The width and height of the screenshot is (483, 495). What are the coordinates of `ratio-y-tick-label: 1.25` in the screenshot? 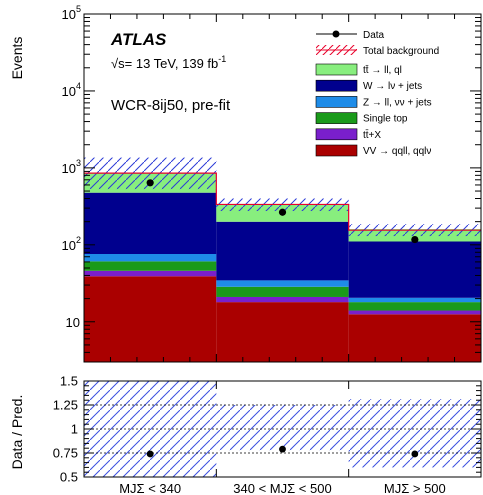 It's located at (65, 405).